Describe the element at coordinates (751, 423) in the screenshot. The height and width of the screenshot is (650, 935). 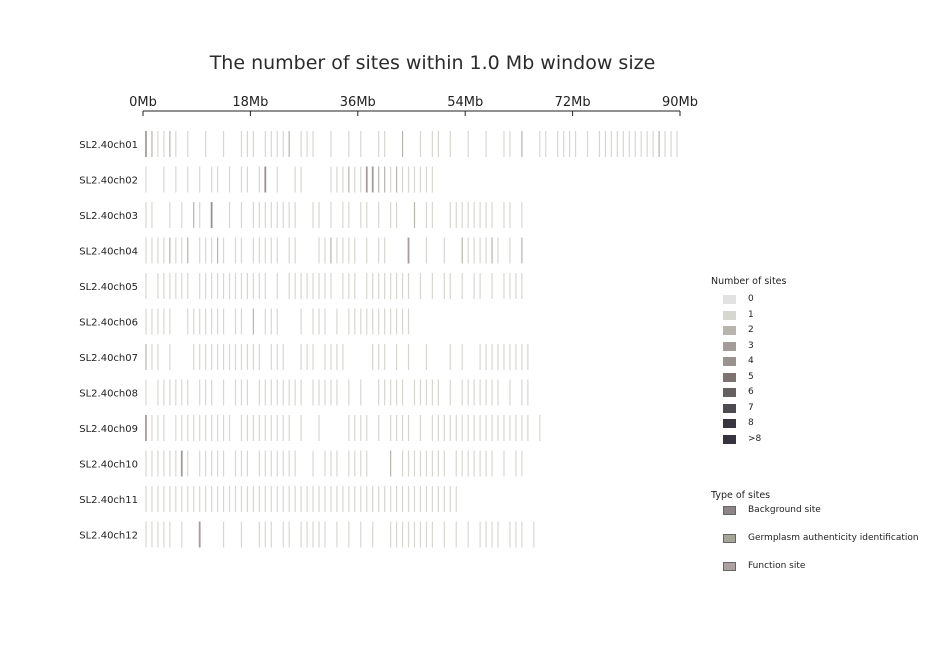
I see `legend-item-label: 8` at that location.